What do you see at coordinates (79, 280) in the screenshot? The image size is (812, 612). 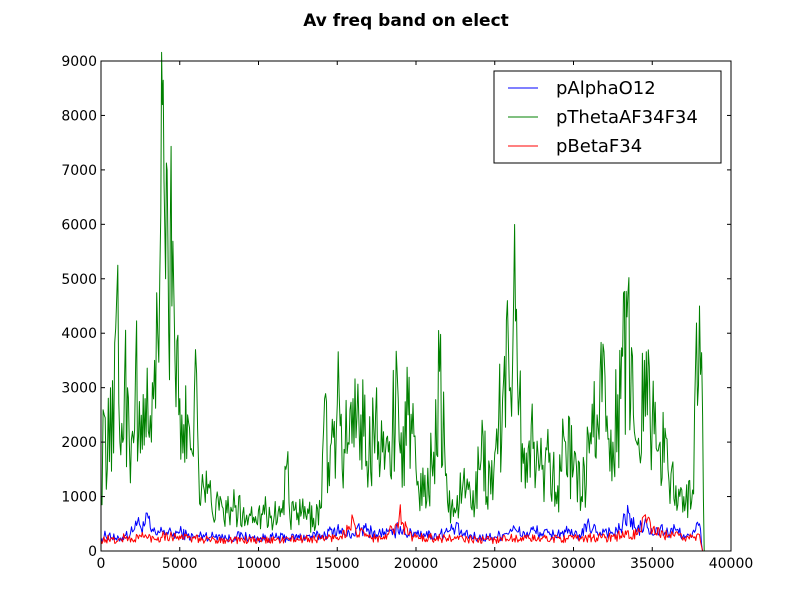 I see `y-tick-label: 5000` at bounding box center [79, 280].